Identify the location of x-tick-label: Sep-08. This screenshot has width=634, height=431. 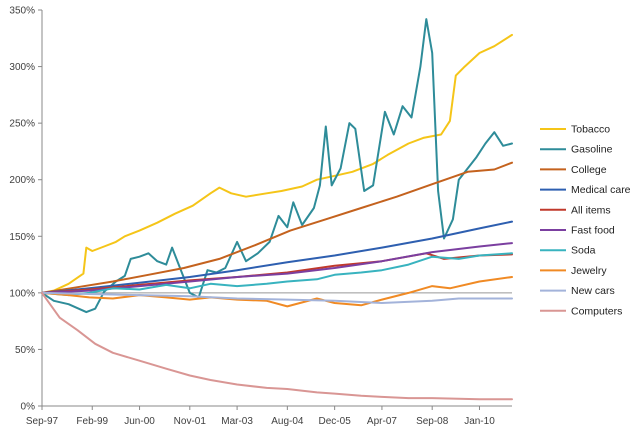
(432, 421).